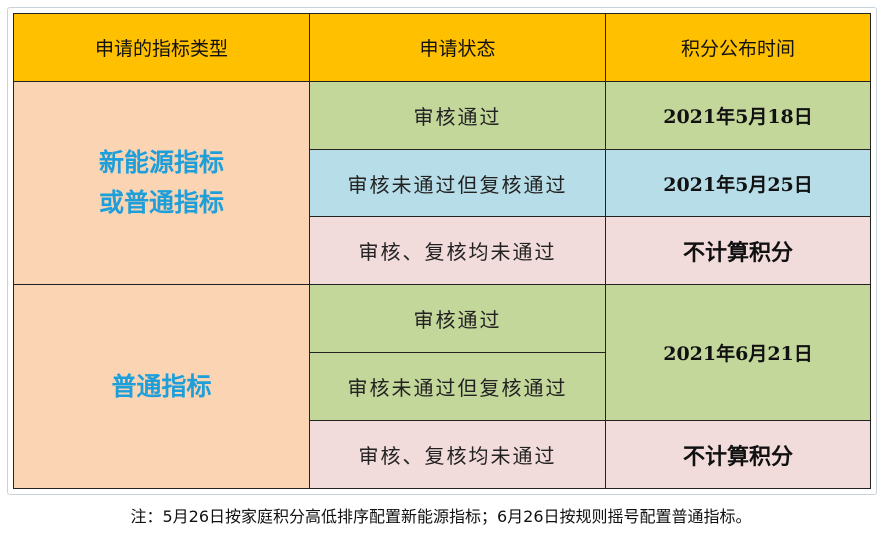 The height and width of the screenshot is (536, 882). Describe the element at coordinates (162, 387) in the screenshot. I see `type-regular: 普通指标` at that location.